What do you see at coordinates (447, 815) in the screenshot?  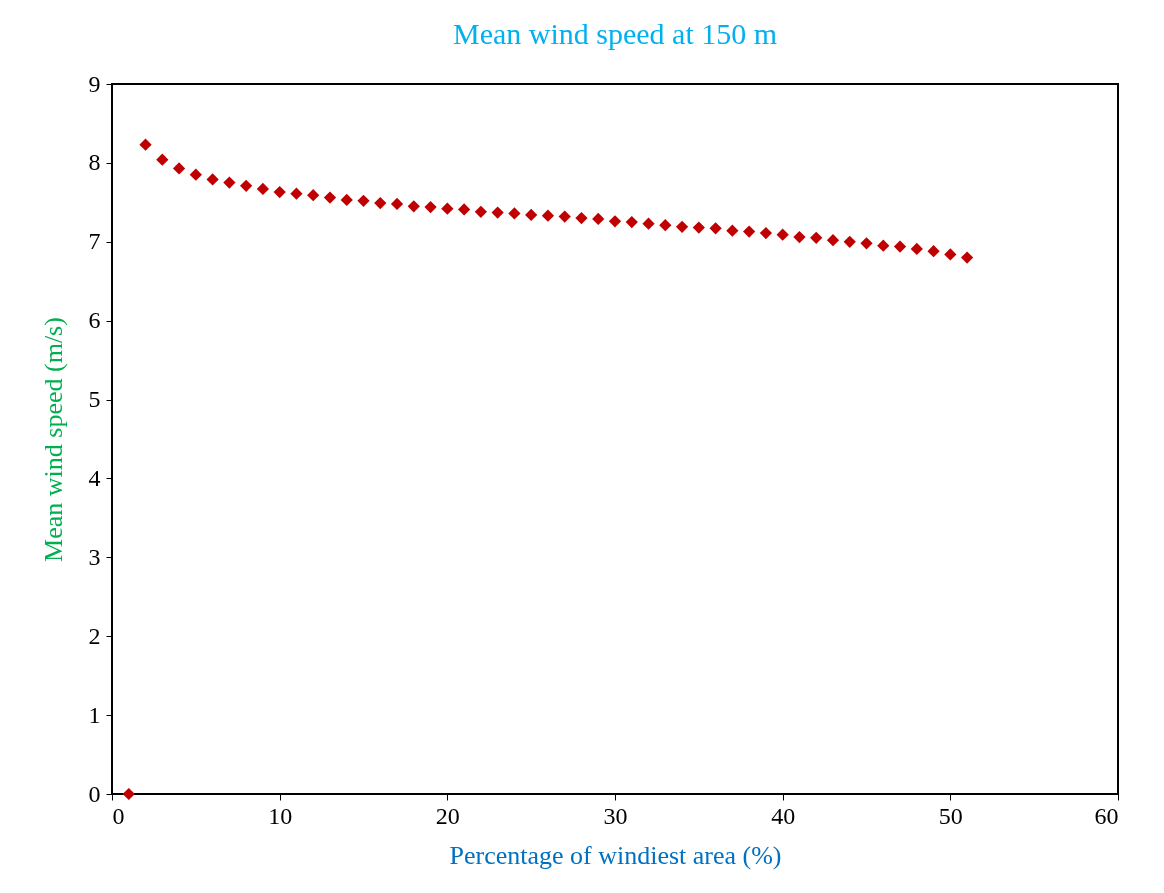 I see `x-tick-label: 20` at bounding box center [447, 815].